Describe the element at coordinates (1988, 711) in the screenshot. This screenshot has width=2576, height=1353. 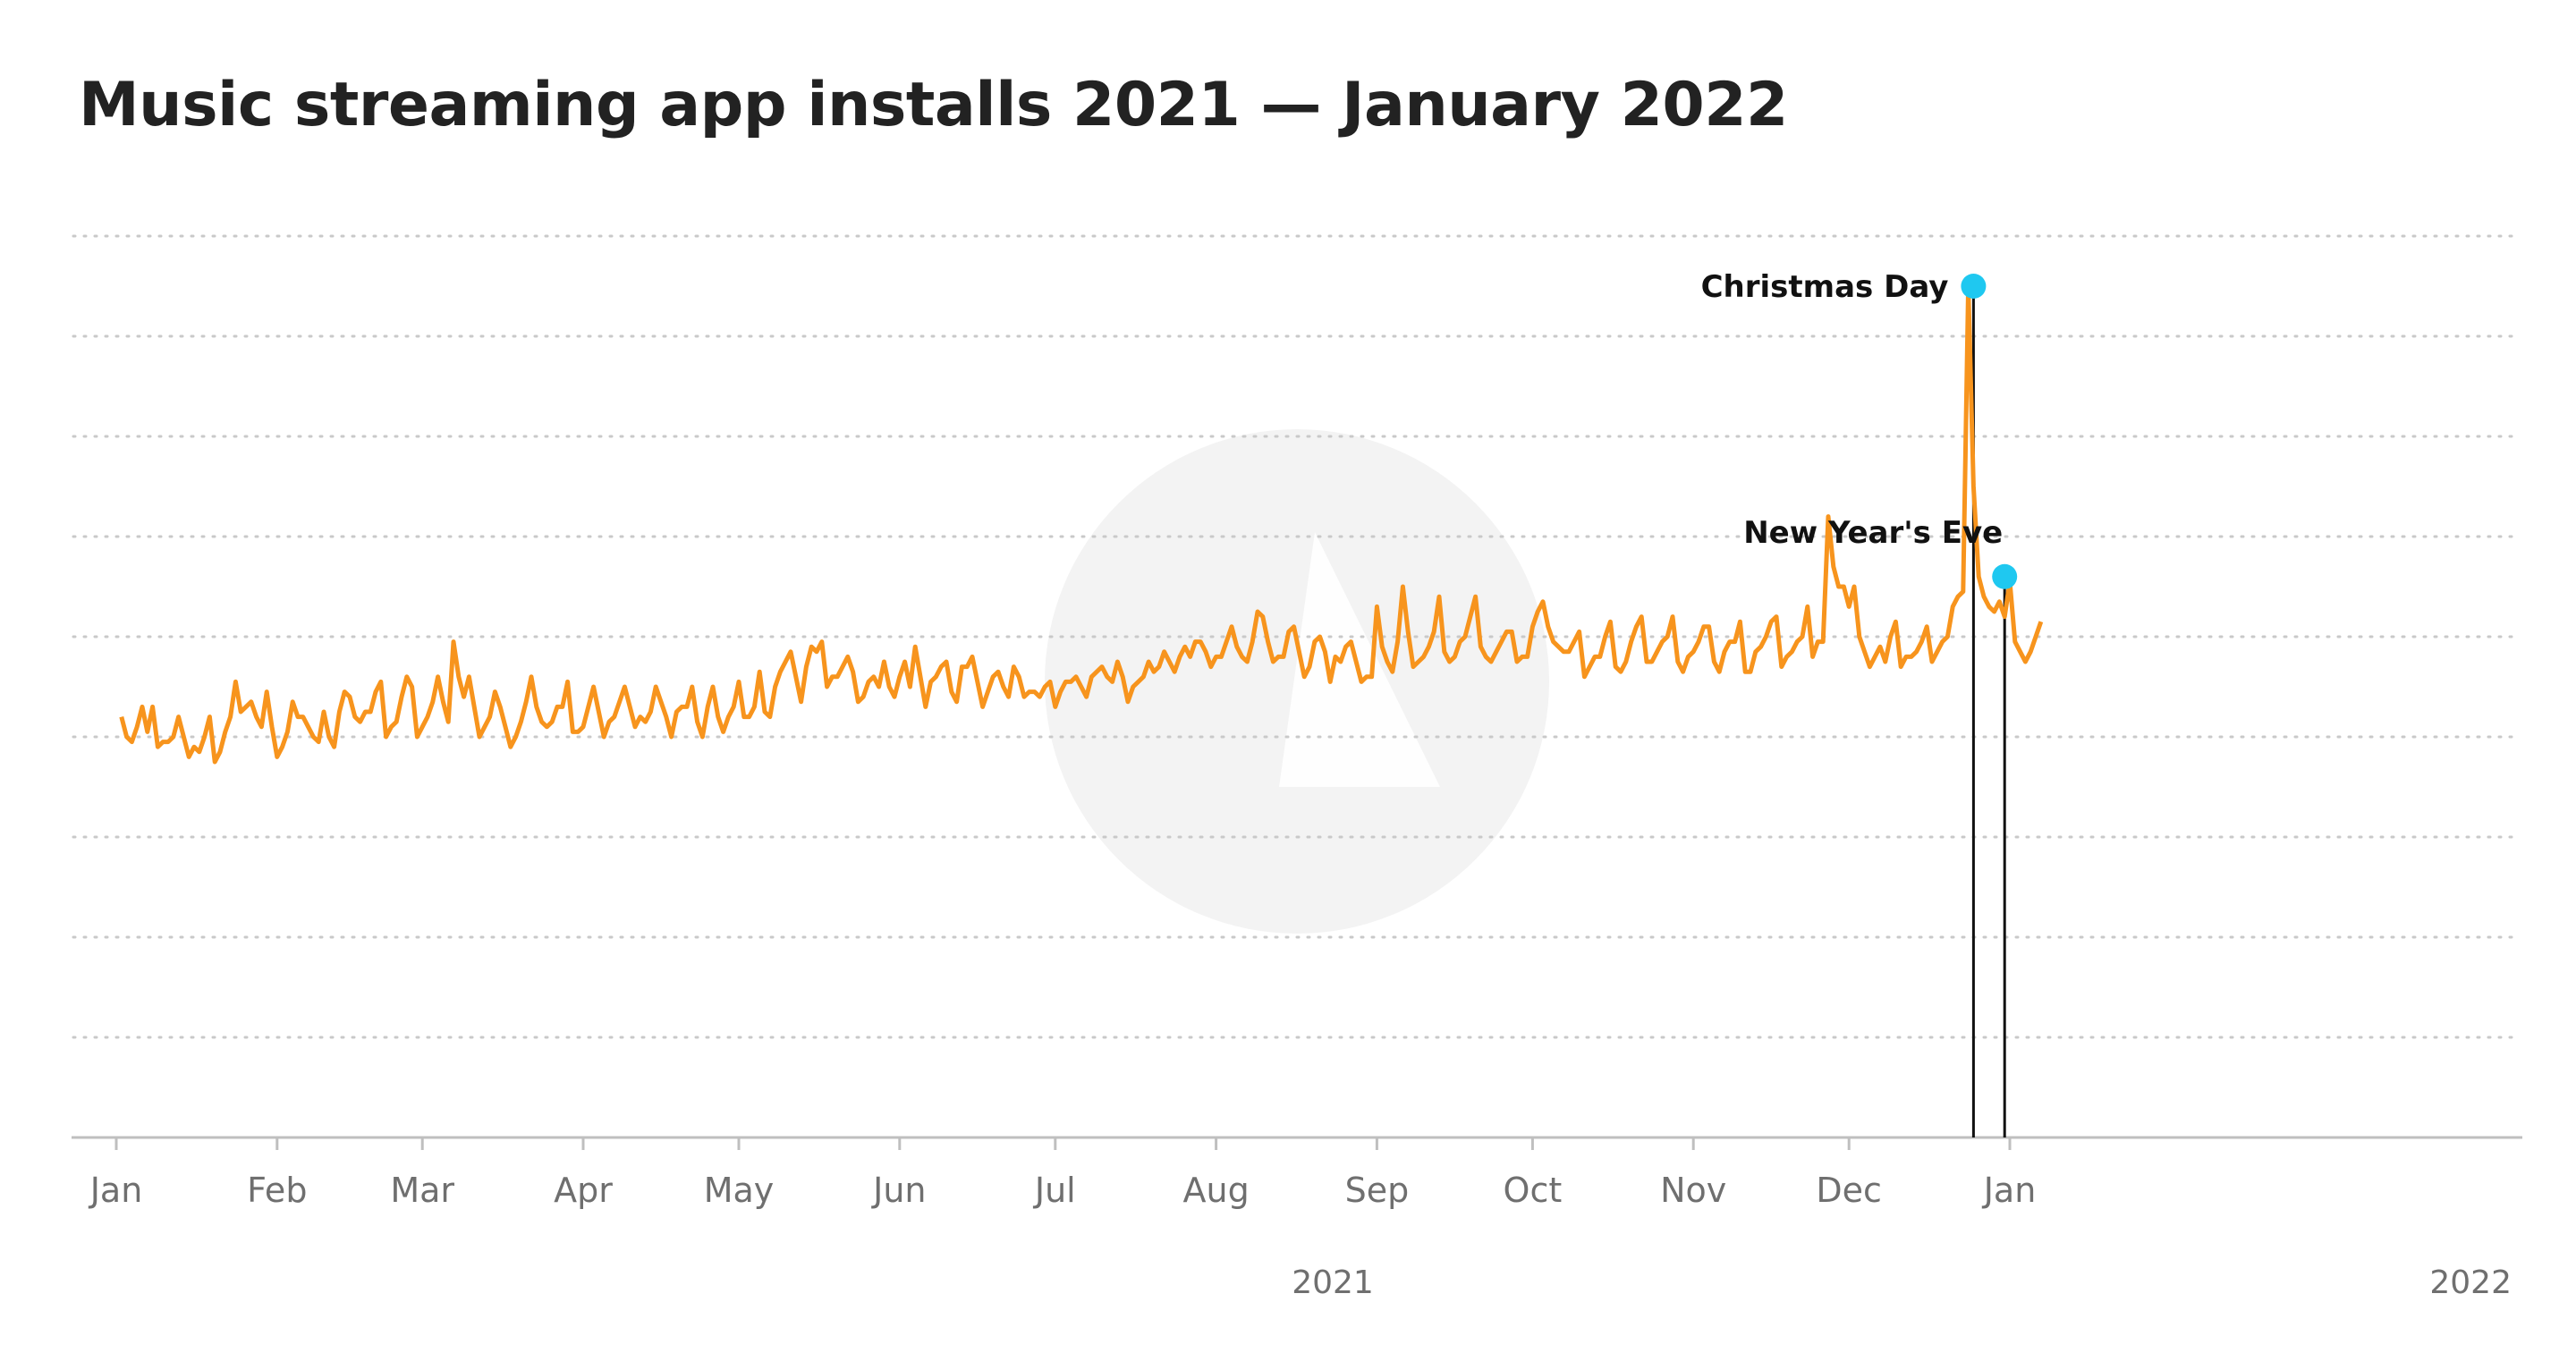
I see `annotation-lines` at that location.